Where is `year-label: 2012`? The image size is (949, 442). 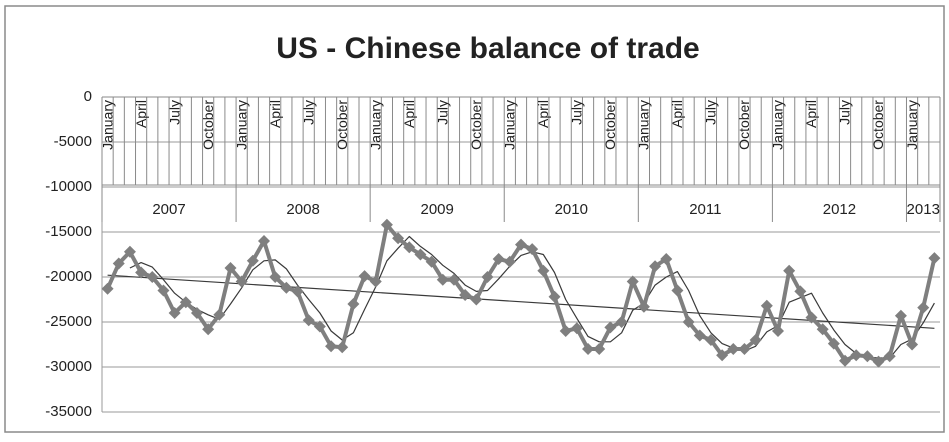 year-label: 2012 is located at coordinates (839, 209).